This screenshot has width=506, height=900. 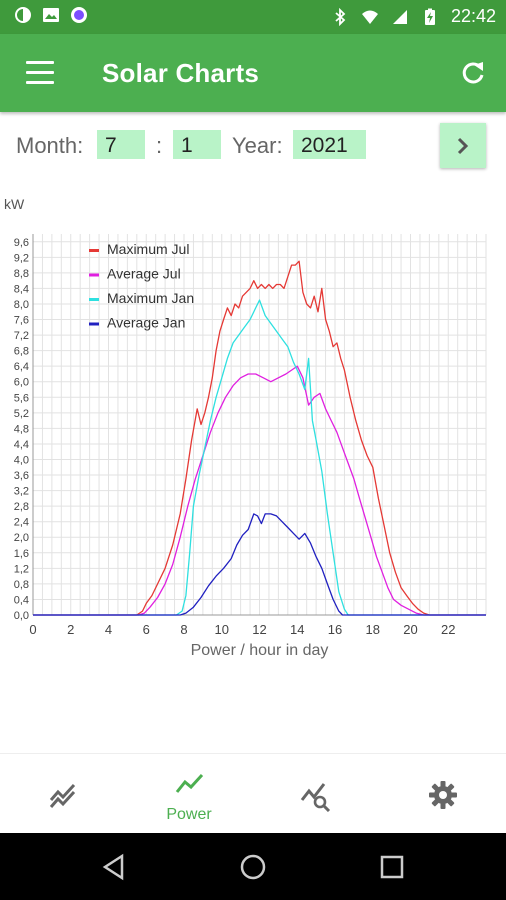 I want to click on legend-label-4: Average Jan, so click(x=146, y=323).